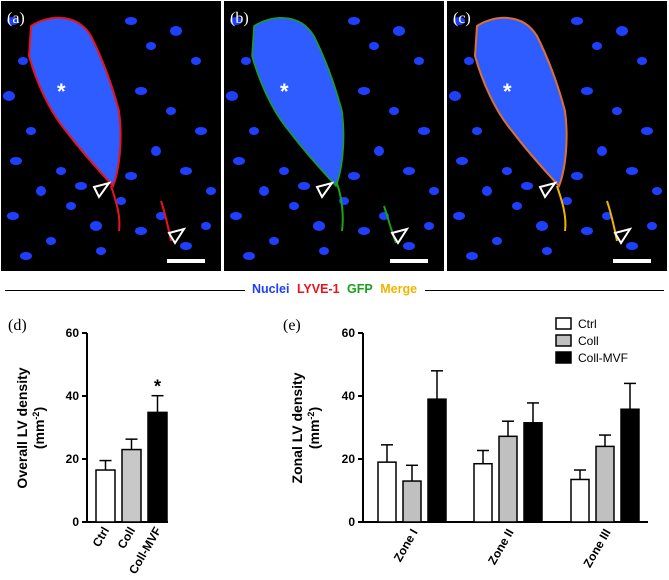 Image resolution: width=669 pixels, height=580 pixels. I want to click on y-tick-label-e: 0, so click(351, 522).